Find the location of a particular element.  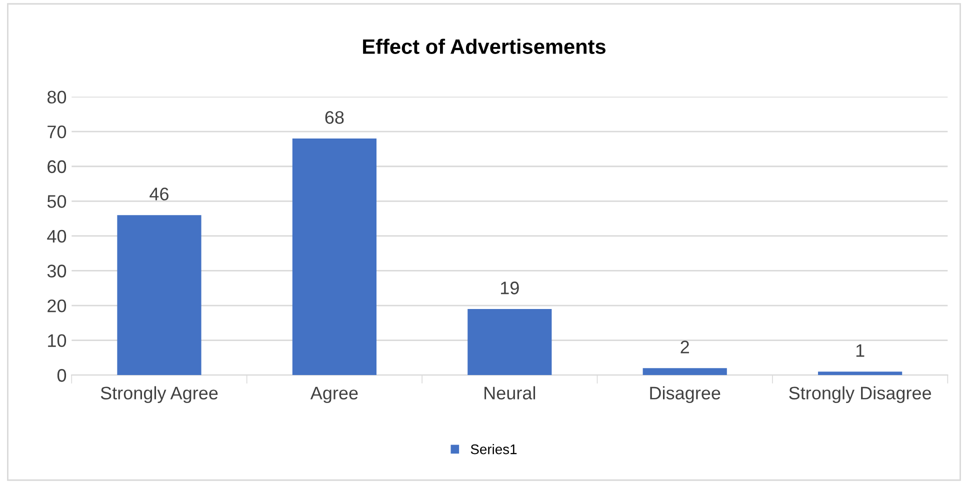

y-tick-label: 50 is located at coordinates (56, 201).